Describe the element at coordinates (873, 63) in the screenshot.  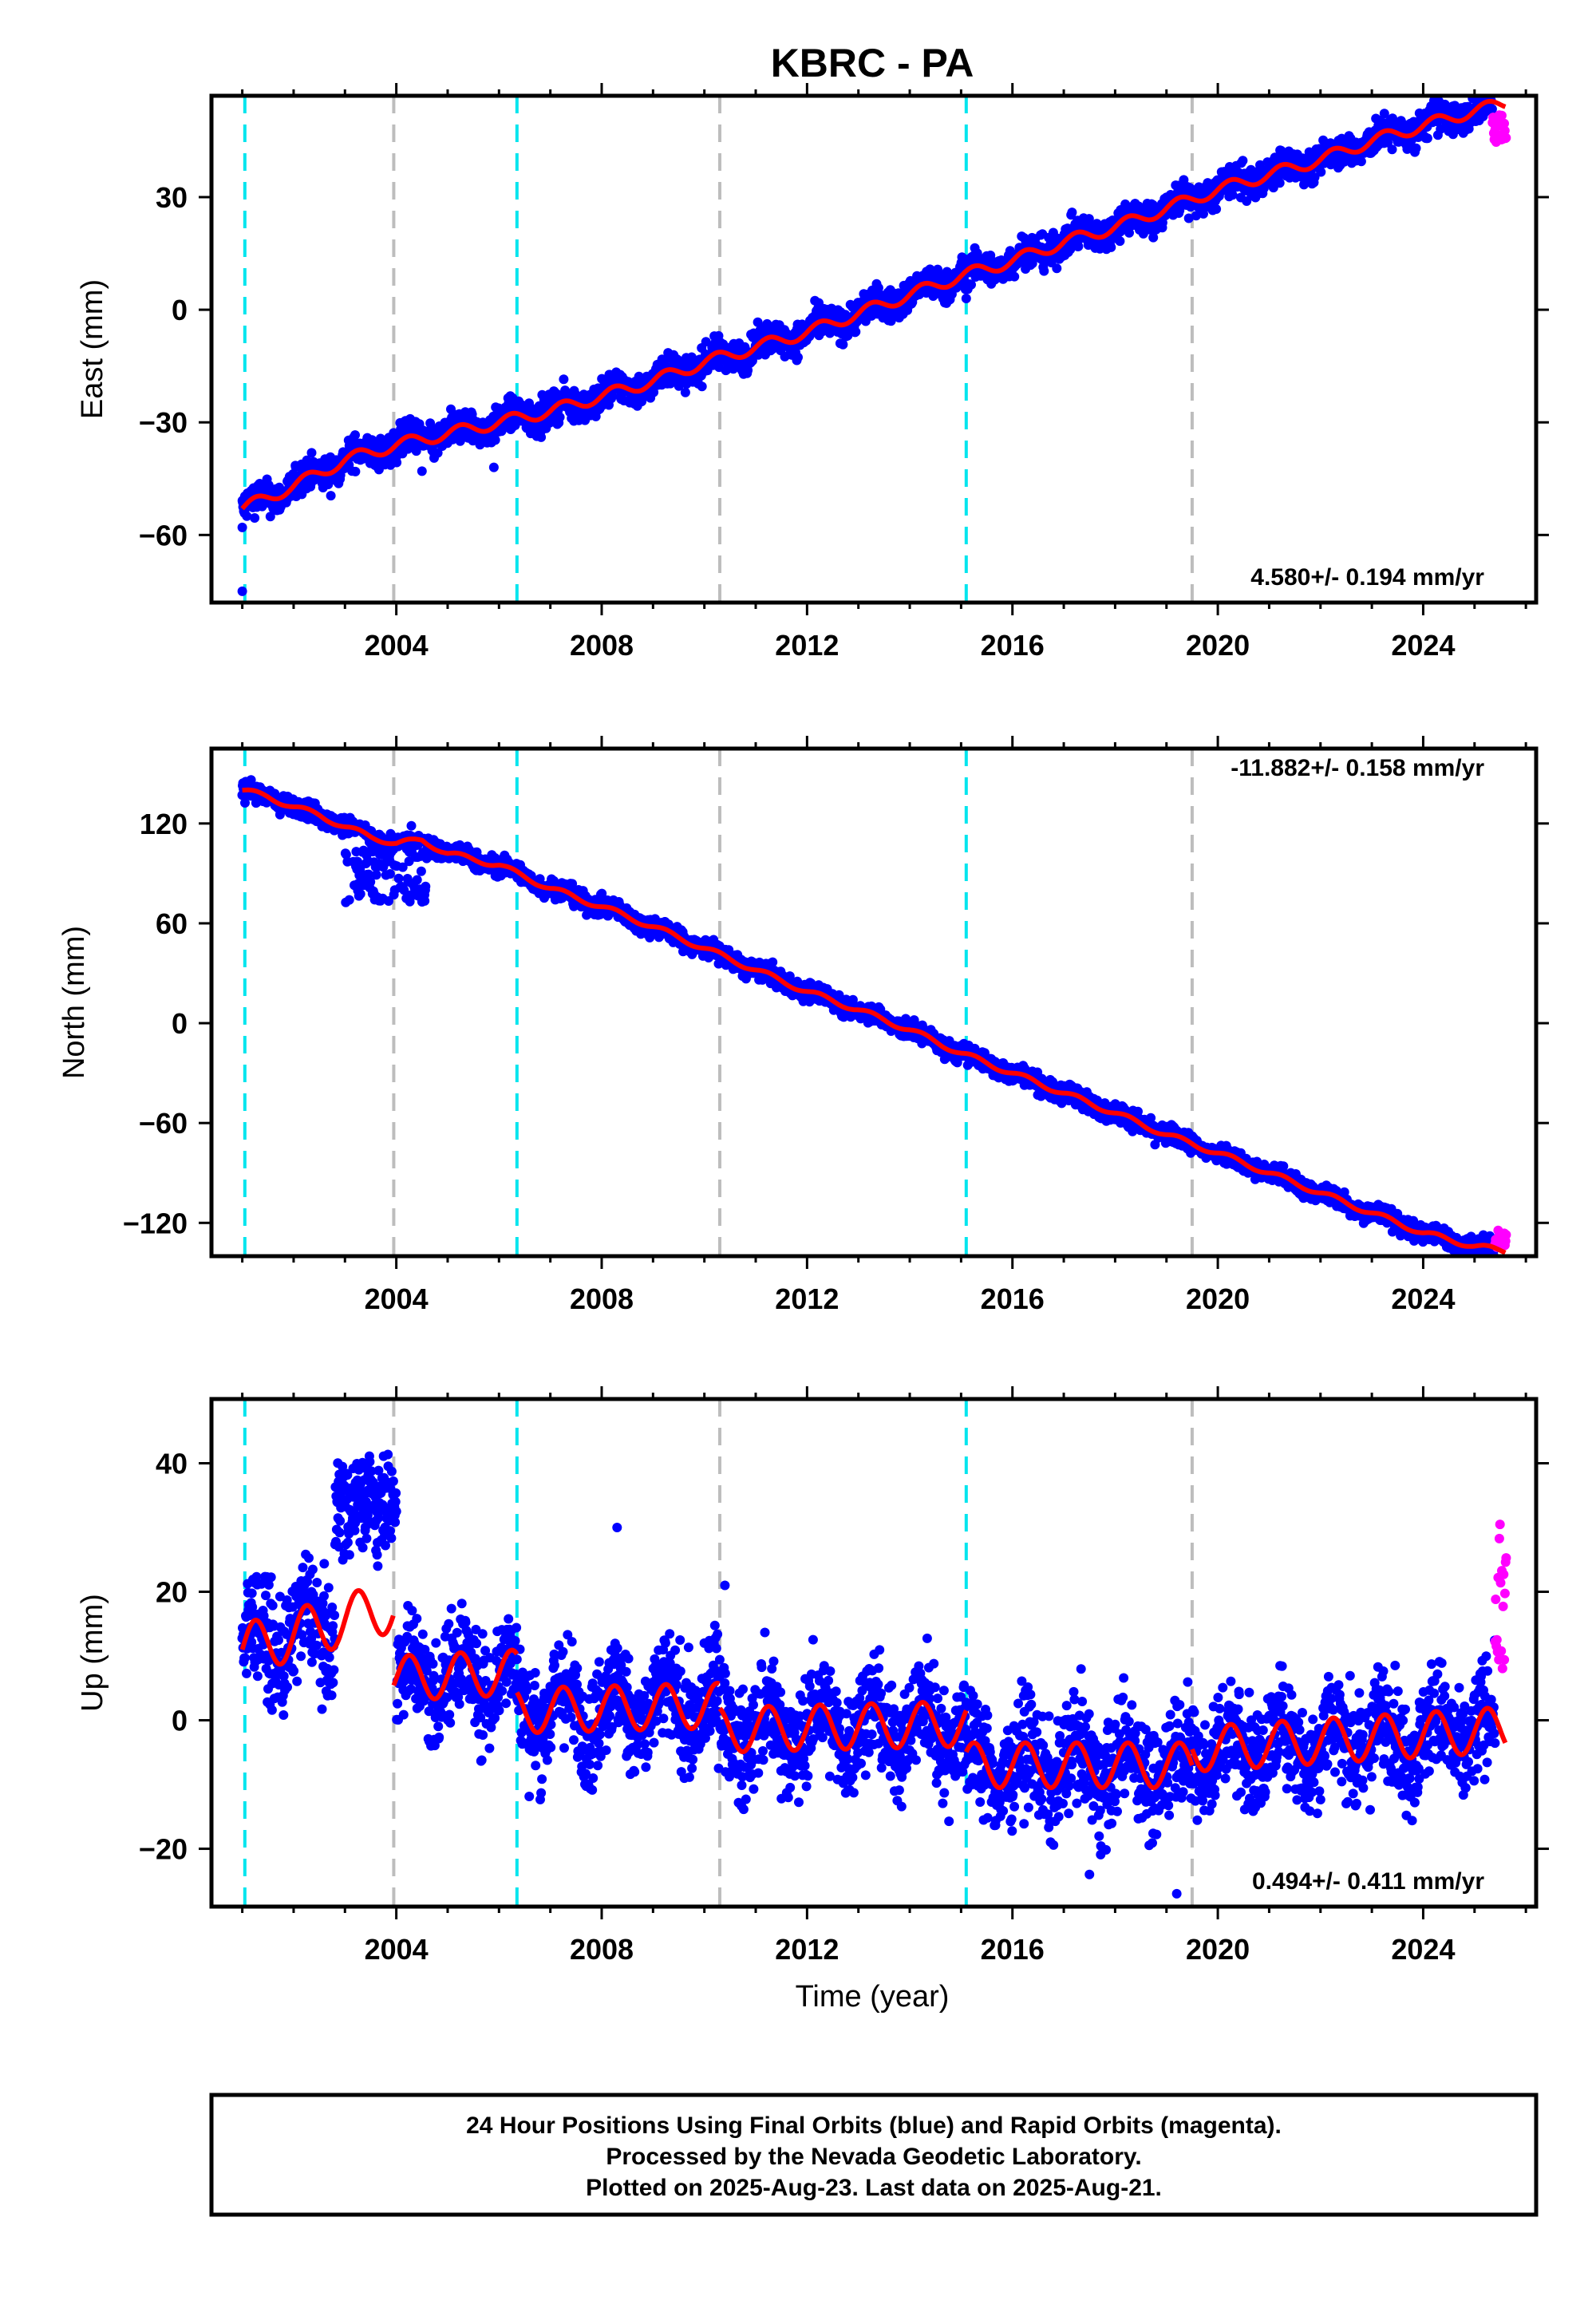
I see `chart-title: KBRC - PA` at that location.